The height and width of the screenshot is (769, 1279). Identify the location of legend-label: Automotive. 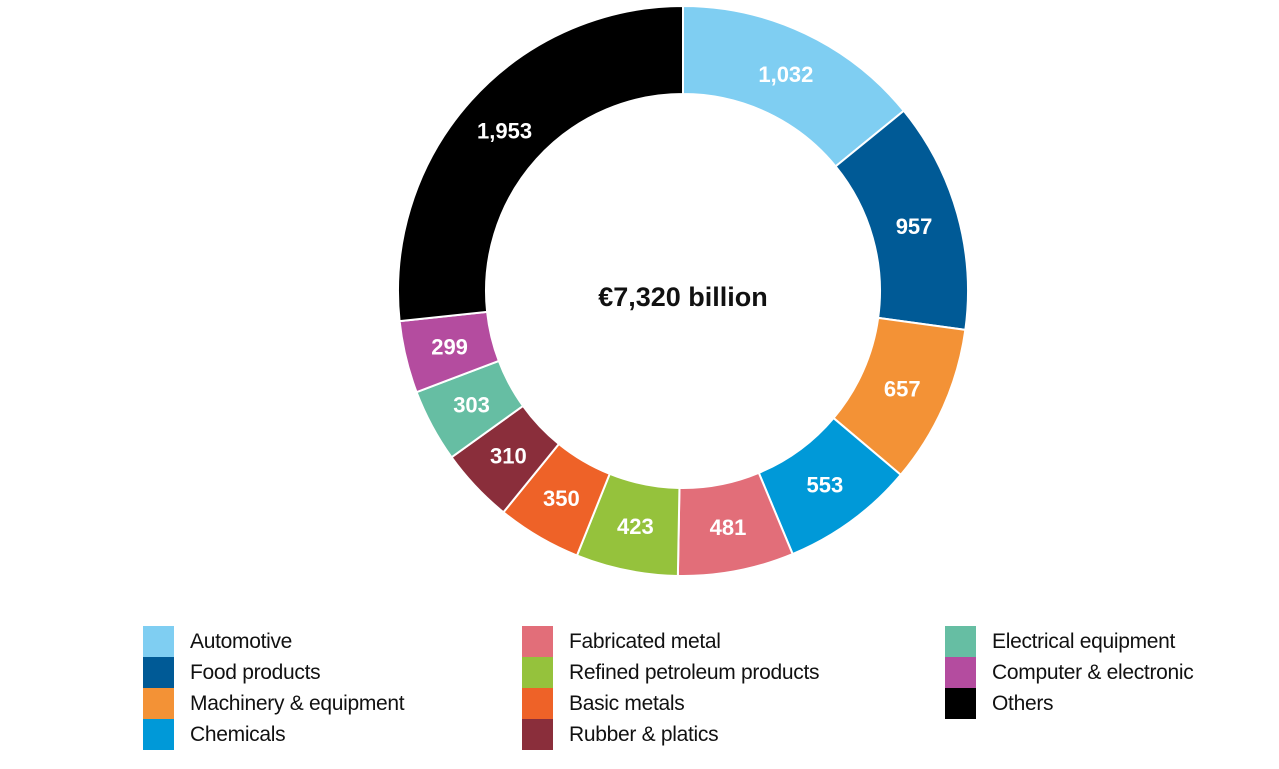
(241, 641).